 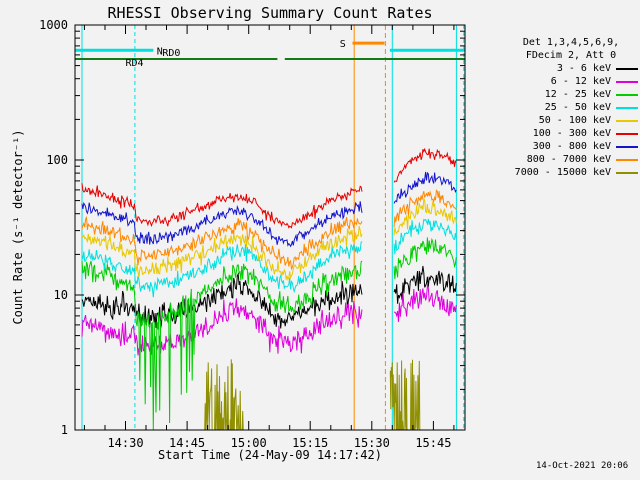 What do you see at coordinates (53, 25) in the screenshot?
I see `y-tick-label: 1000` at bounding box center [53, 25].